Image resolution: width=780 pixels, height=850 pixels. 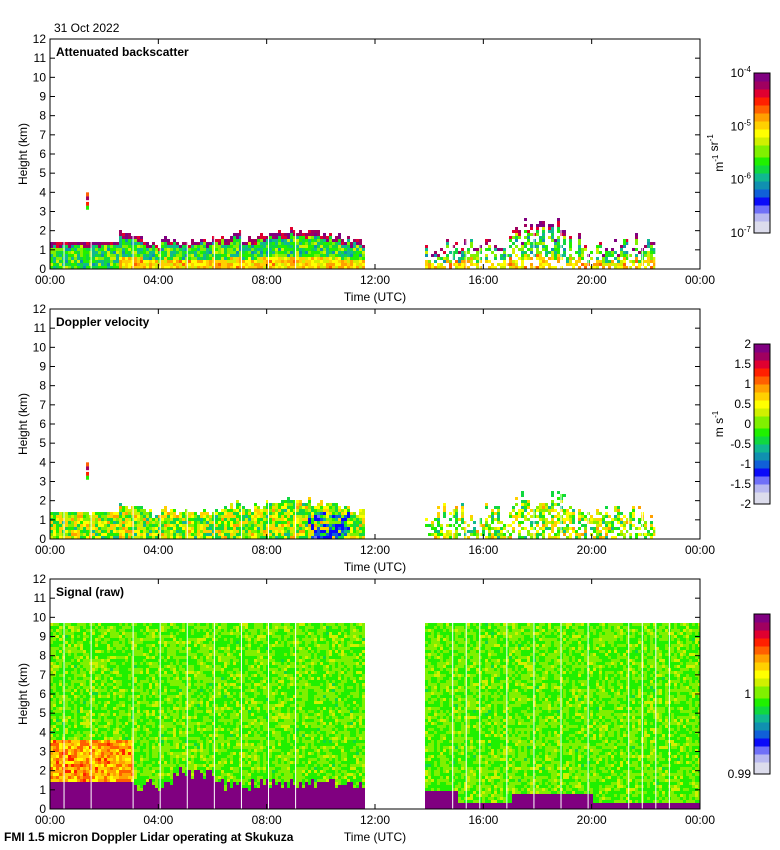 I want to click on colorbar-swatch, so click(x=762, y=346).